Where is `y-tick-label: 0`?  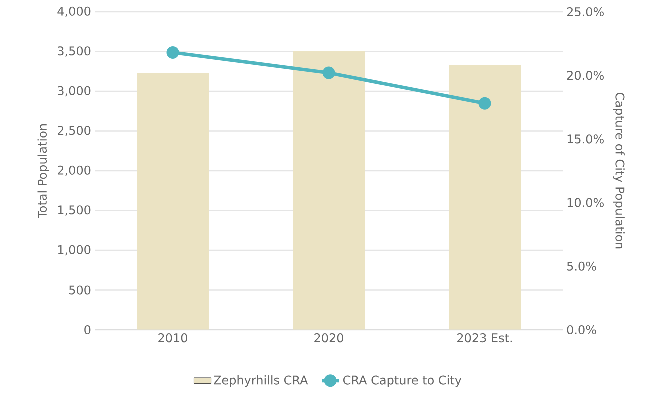 y-tick-label: 0 is located at coordinates (87, 330).